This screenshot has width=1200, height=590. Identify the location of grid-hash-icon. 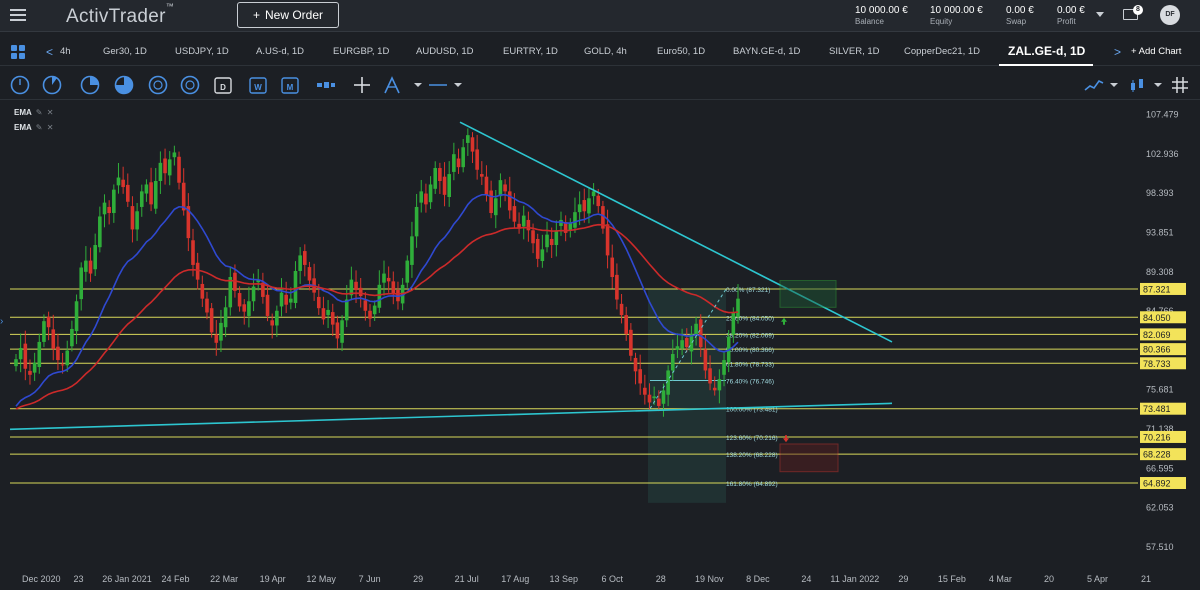
(1180, 85).